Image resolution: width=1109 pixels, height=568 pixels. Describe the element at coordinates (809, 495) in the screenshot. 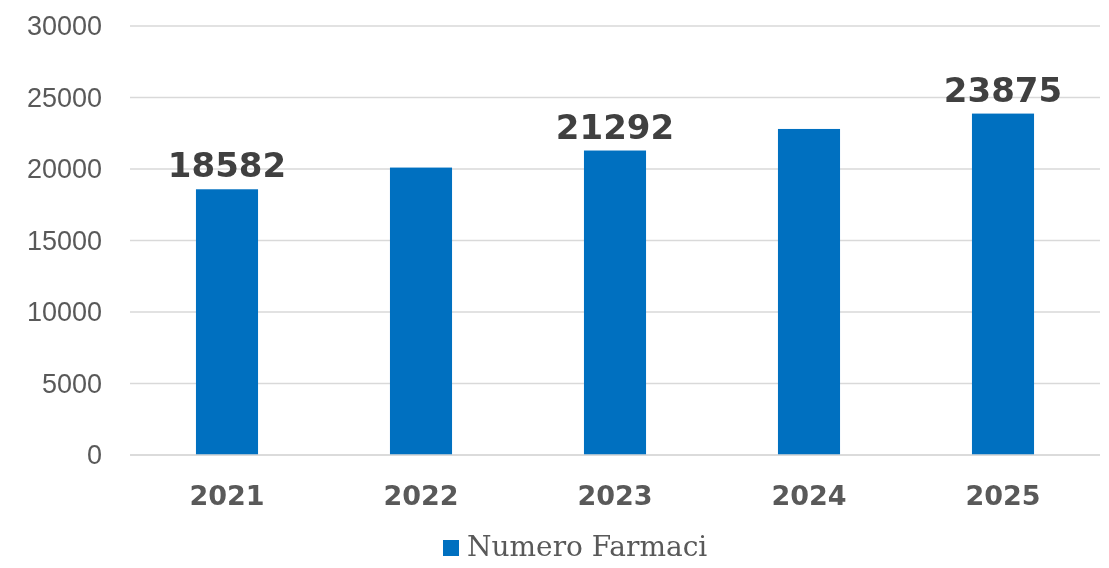

I see `x-tick-label: 2024` at that location.